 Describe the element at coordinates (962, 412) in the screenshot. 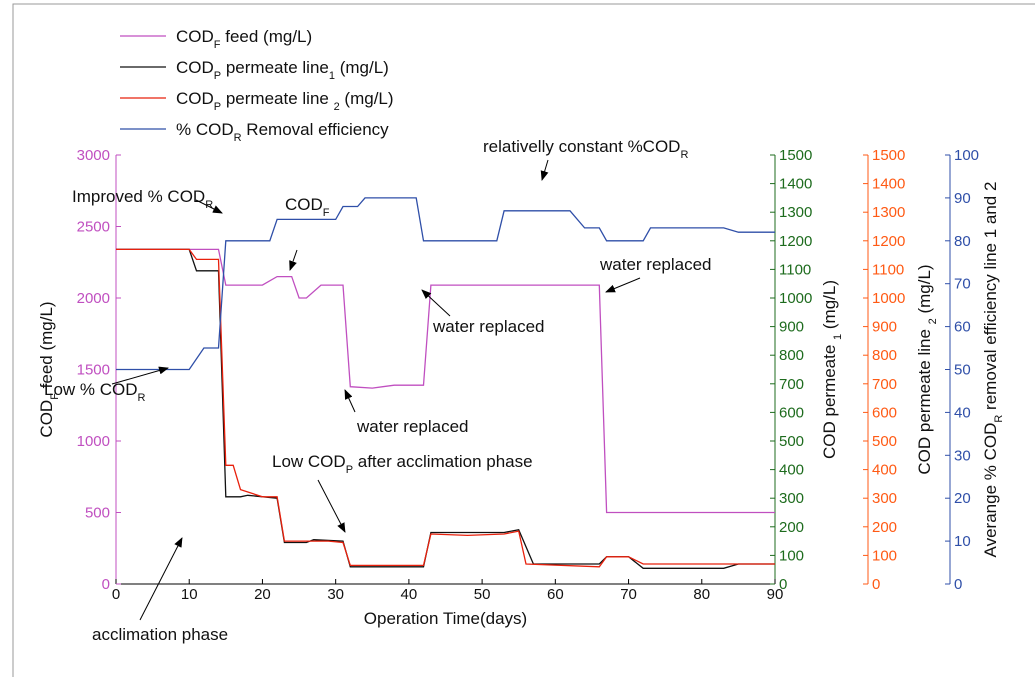

I see `y4-tick-label: 40` at that location.